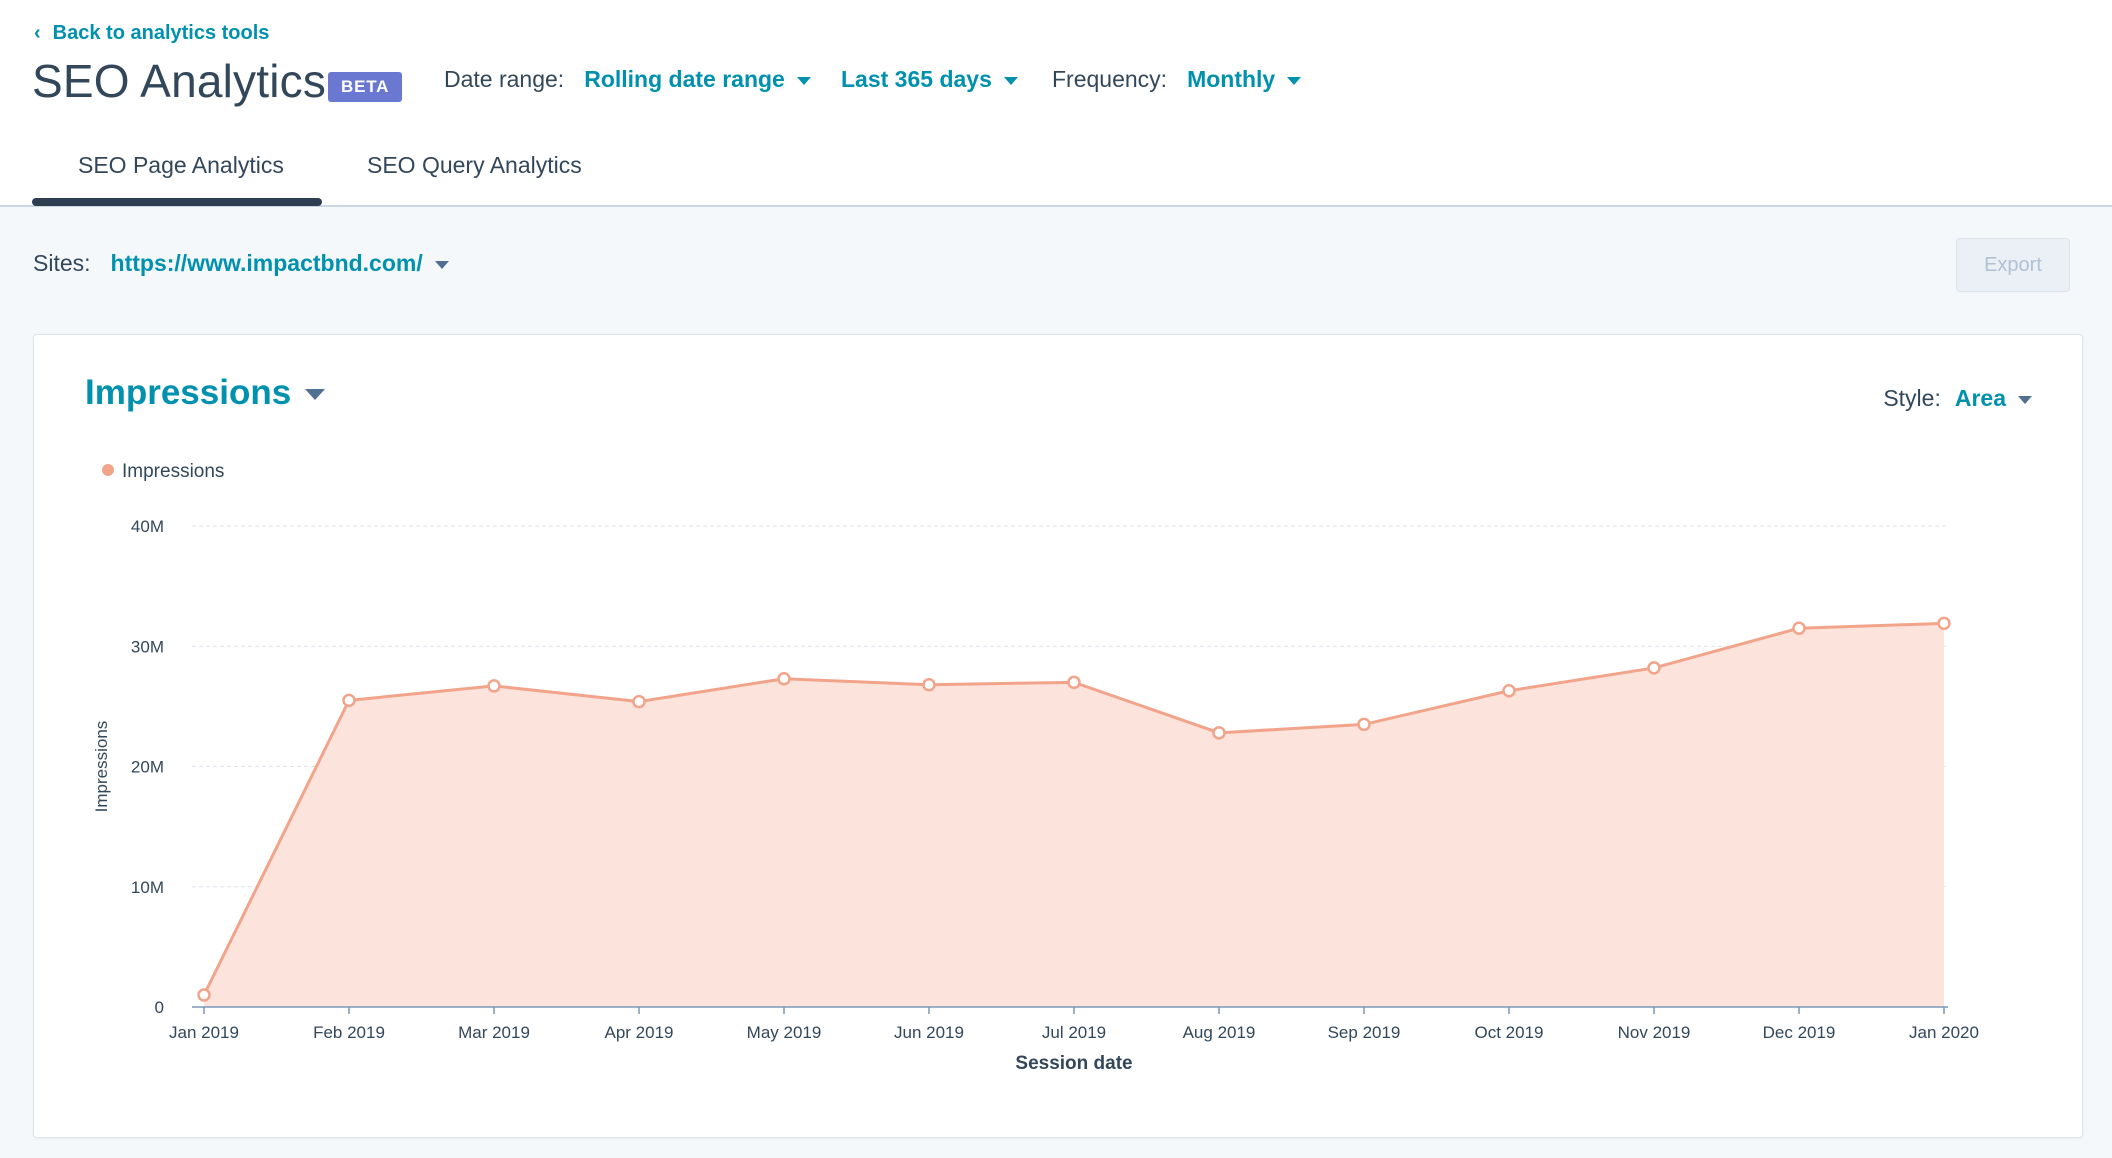  Describe the element at coordinates (204, 1032) in the screenshot. I see `x-tick-label: Jan 2019` at that location.